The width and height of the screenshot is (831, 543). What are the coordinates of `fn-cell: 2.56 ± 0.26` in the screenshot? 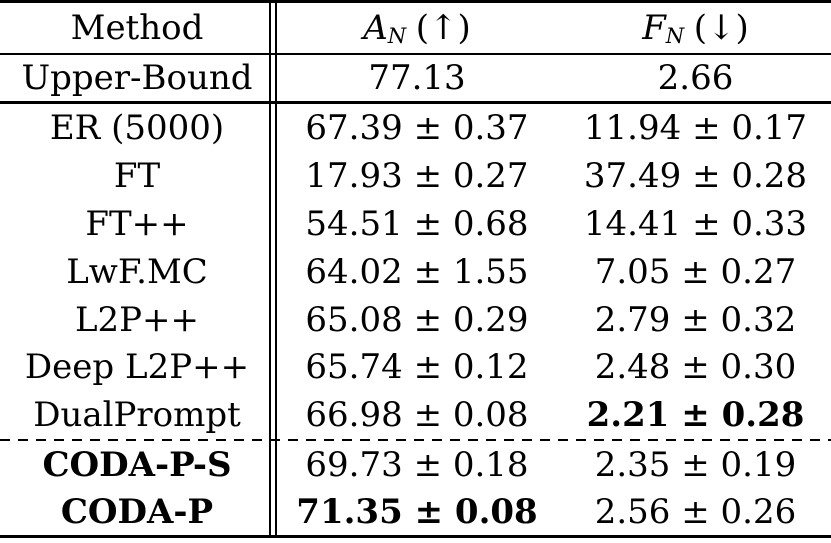 It's located at (695, 511).